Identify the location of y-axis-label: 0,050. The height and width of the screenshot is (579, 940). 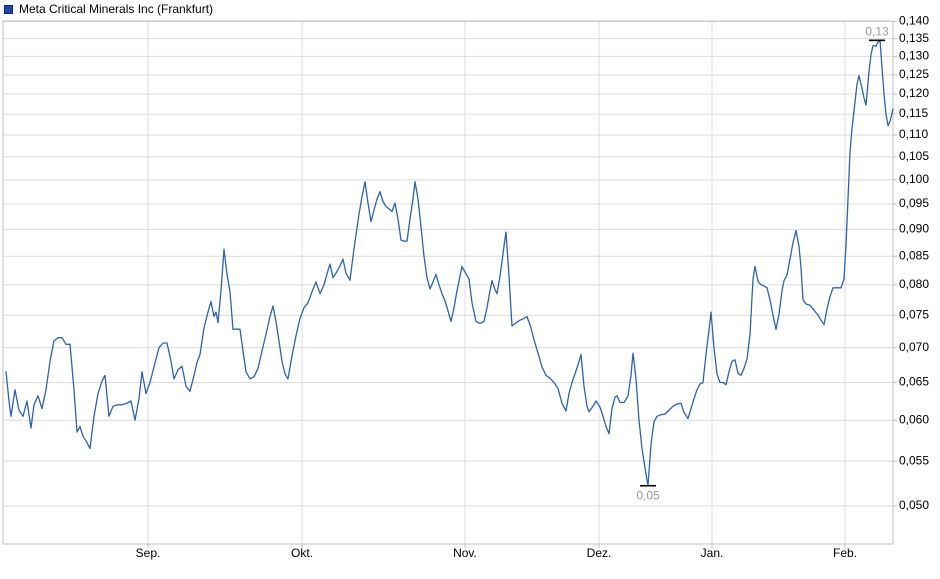
(914, 505).